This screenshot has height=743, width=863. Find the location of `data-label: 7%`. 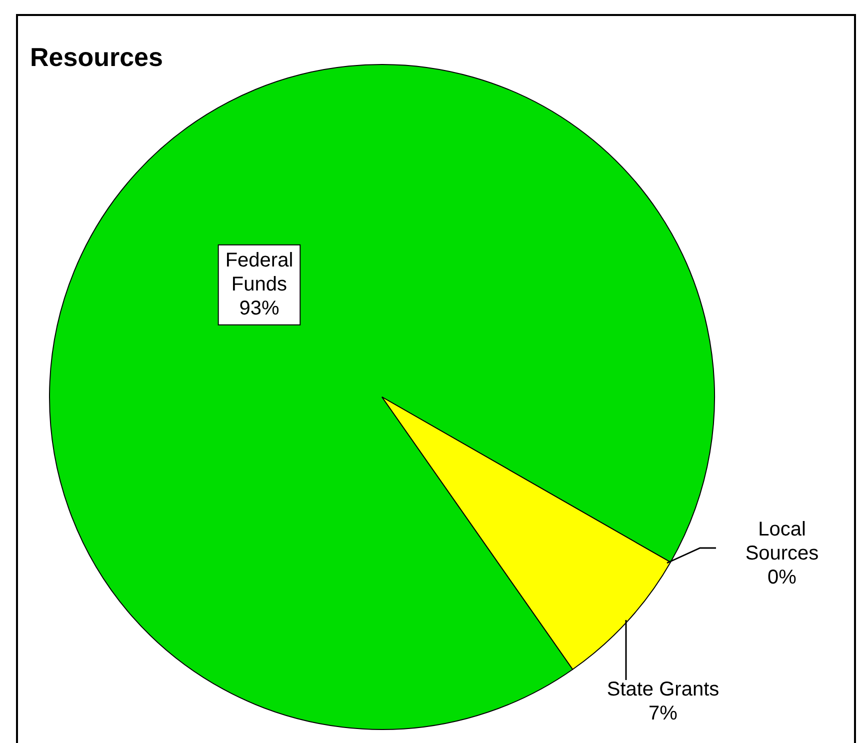

data-label: 7% is located at coordinates (663, 713).